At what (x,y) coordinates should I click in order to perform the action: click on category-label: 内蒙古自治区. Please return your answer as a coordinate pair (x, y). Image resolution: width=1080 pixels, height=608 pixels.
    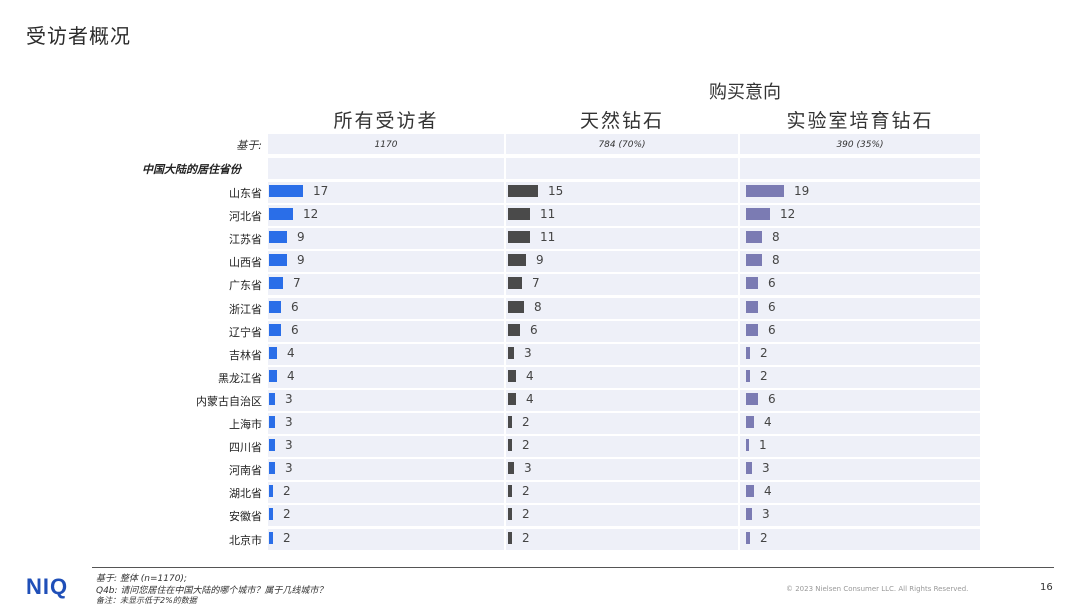
    Looking at the image, I should click on (229, 401).